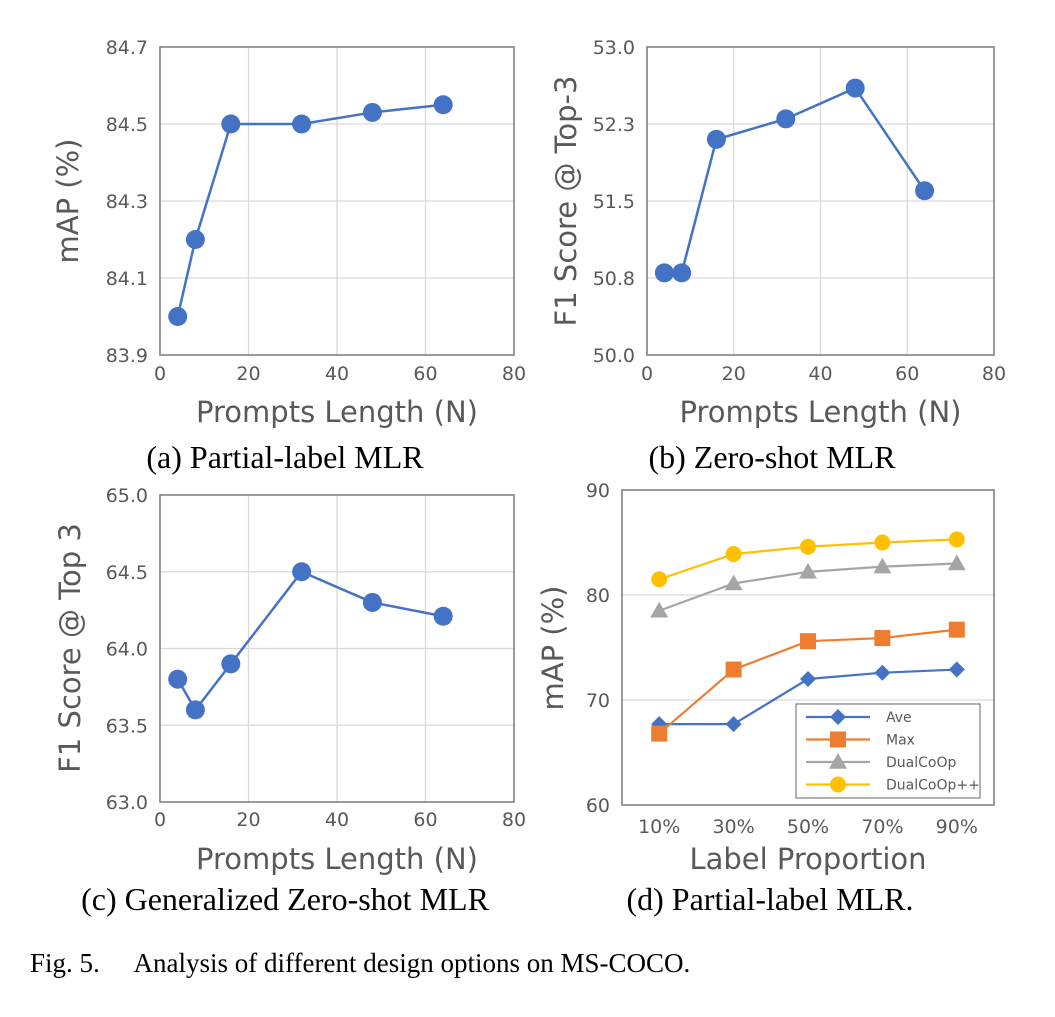 The height and width of the screenshot is (1017, 1055). I want to click on legend-box, so click(888, 751).